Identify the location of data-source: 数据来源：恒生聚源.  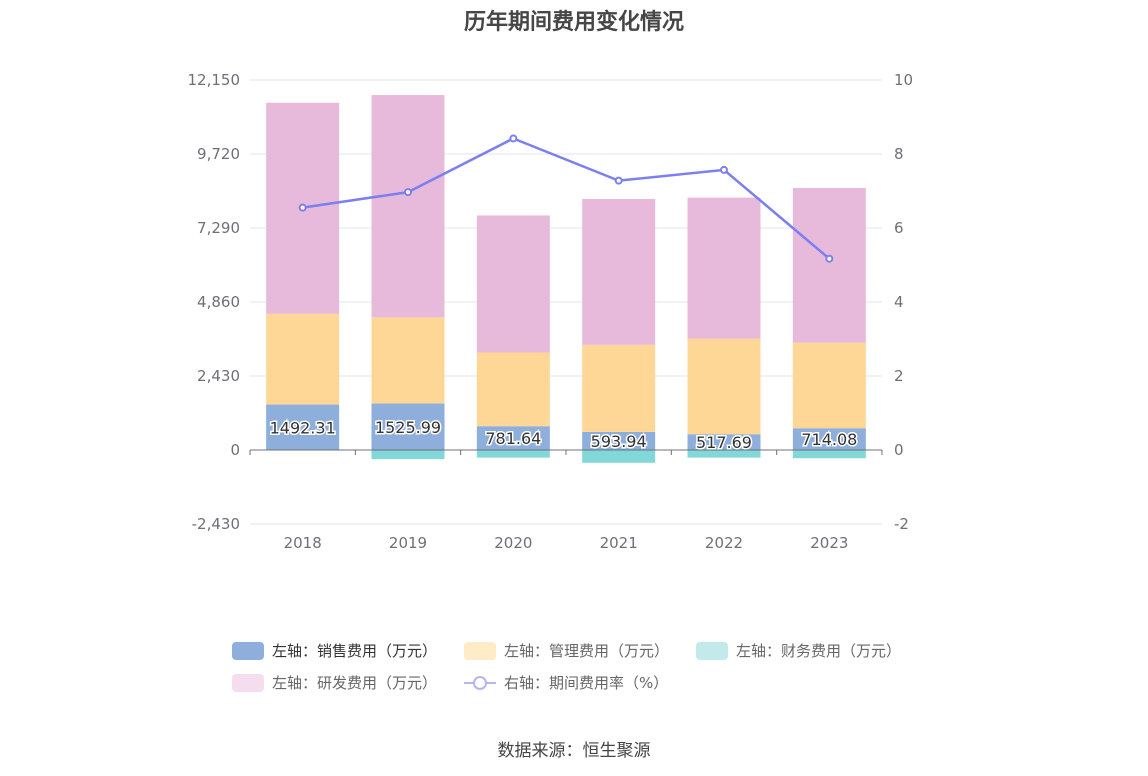
(574, 751).